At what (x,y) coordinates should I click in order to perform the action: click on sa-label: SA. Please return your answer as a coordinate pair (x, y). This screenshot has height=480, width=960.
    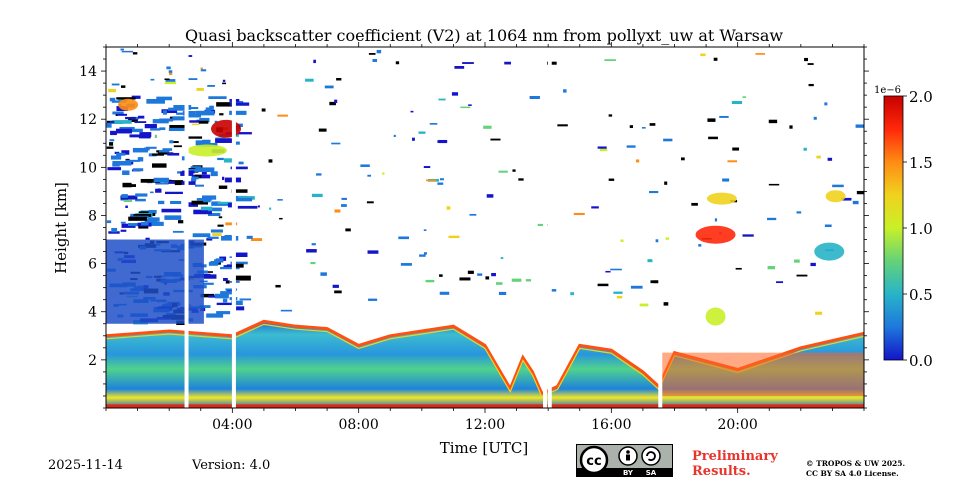
    Looking at the image, I should click on (651, 472).